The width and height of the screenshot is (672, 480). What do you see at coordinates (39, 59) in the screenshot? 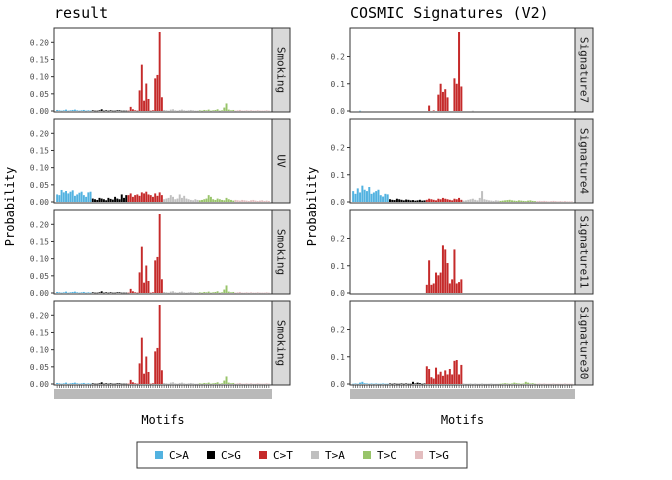
I see `y-tick-label: 0.15` at bounding box center [39, 59].